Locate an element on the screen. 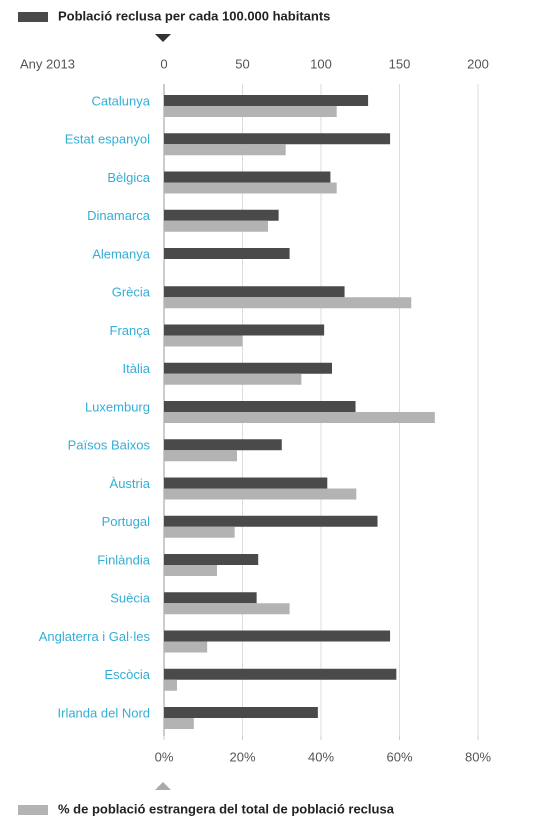 The width and height of the screenshot is (536, 820). category-label: Bèlgica is located at coordinates (128, 177).